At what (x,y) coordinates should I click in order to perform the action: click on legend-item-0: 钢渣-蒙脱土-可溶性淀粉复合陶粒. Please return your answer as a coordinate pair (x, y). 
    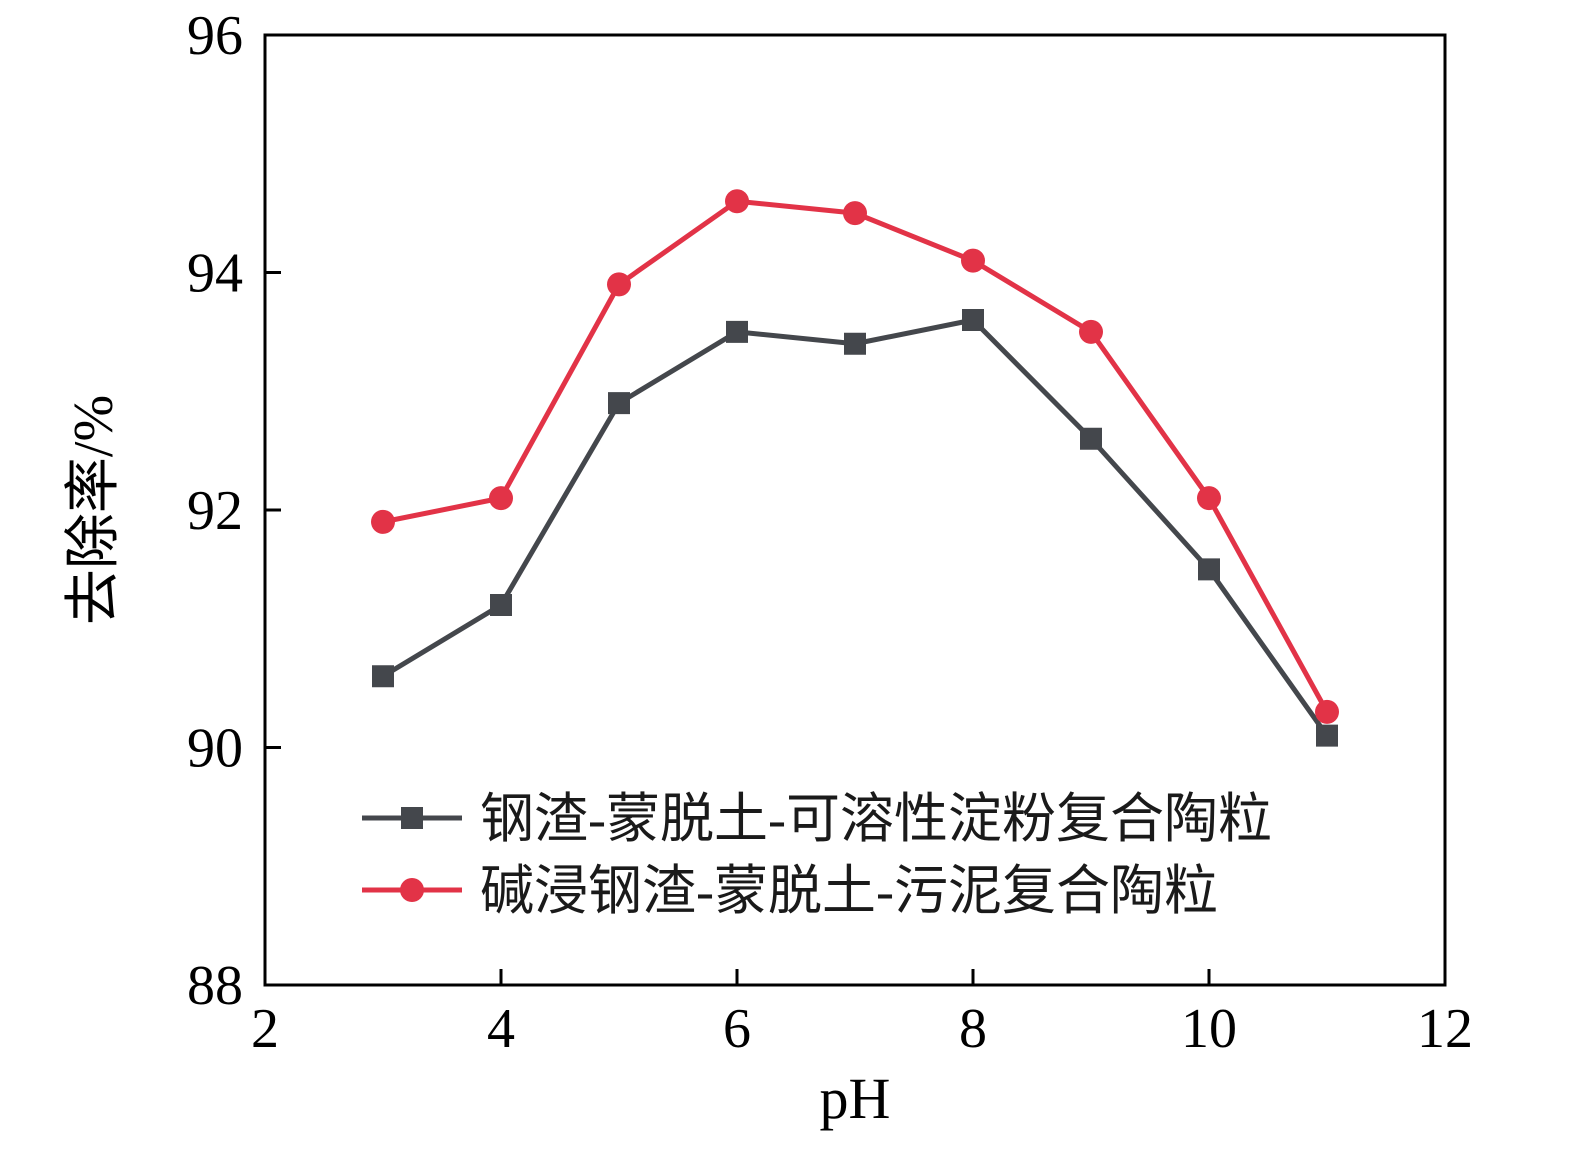
    Looking at the image, I should click on (817, 819).